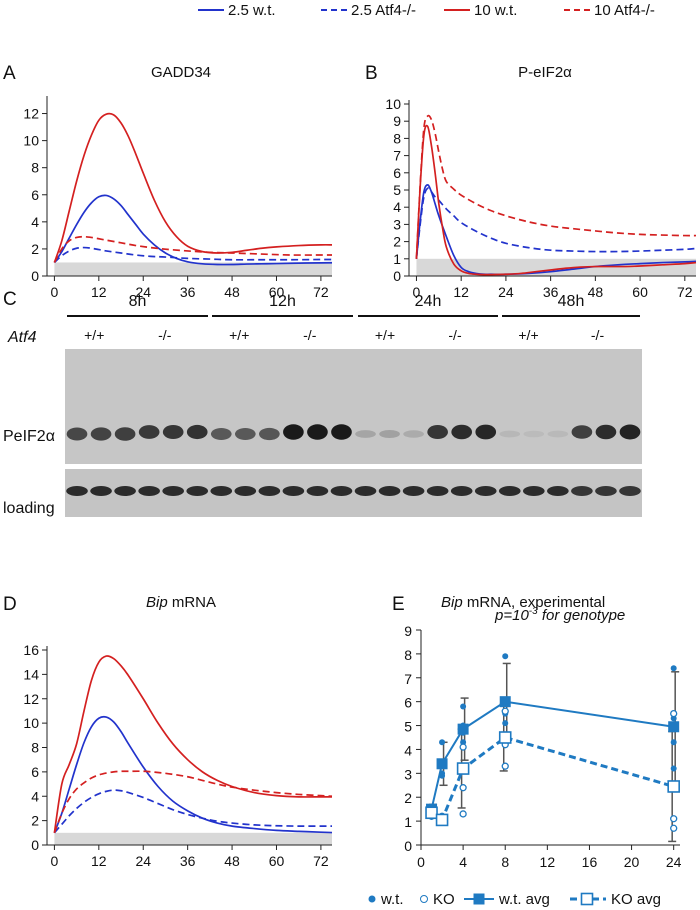 This screenshot has height=910, width=700. What do you see at coordinates (442, 764) in the screenshot?
I see `wt-avg-marker` at bounding box center [442, 764].